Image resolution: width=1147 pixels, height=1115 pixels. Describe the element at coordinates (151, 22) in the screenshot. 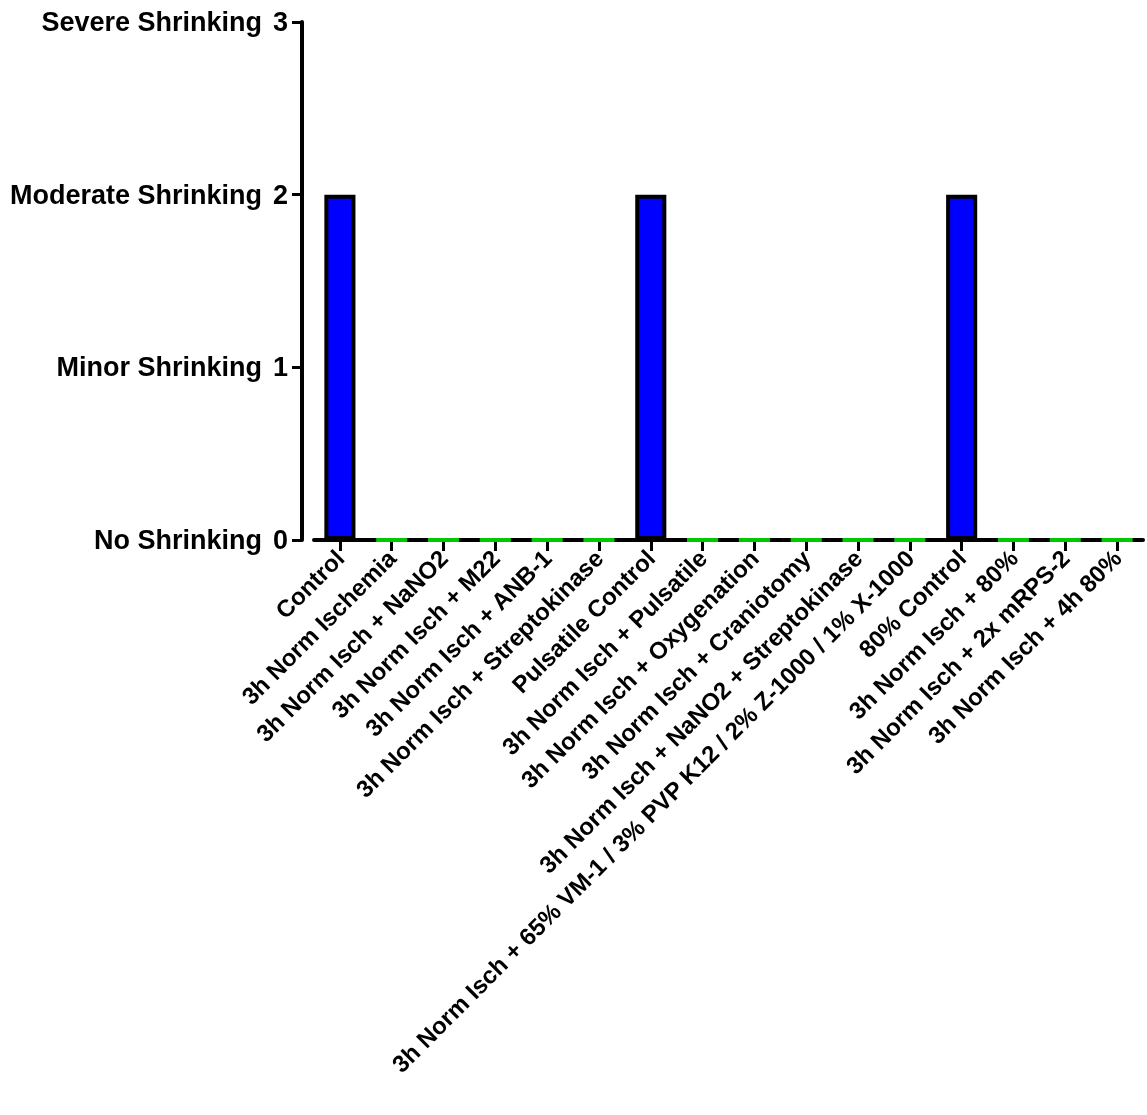

I see `text: Severe Shrinking` at that location.